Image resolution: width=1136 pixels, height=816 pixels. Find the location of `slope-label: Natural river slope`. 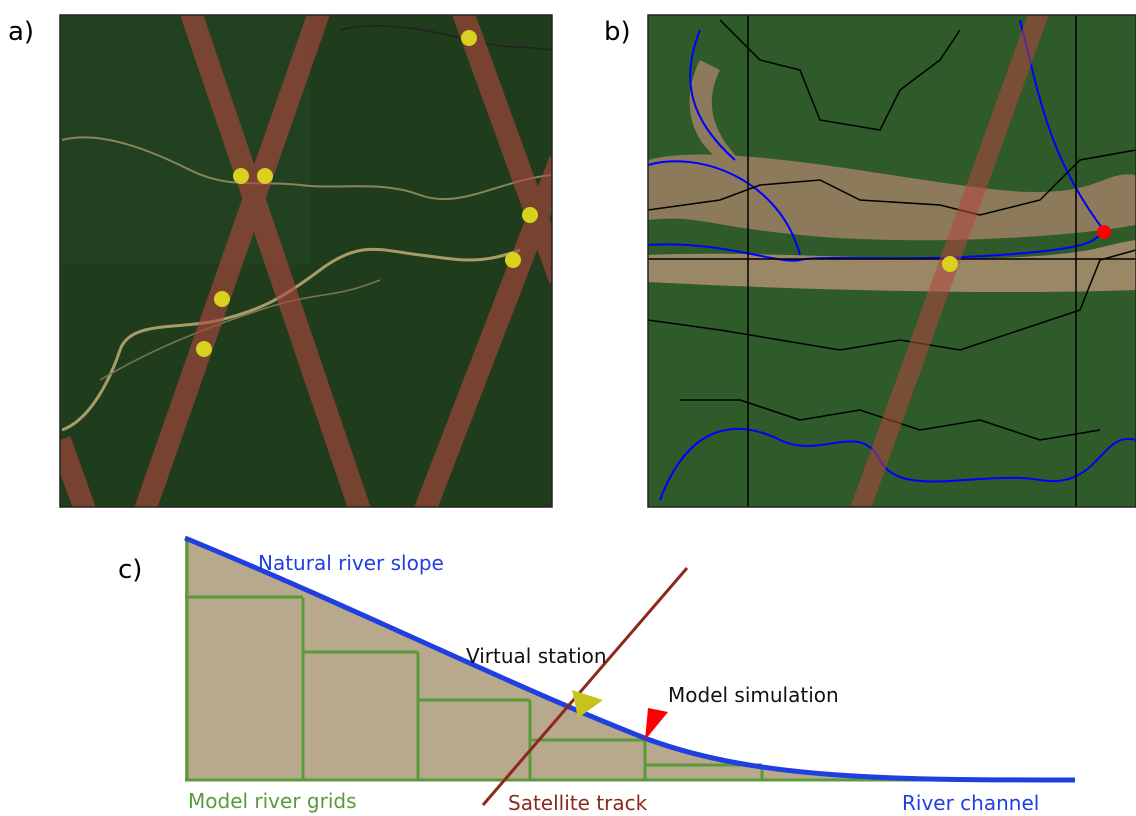

slope-label: Natural river slope is located at coordinates (351, 563).